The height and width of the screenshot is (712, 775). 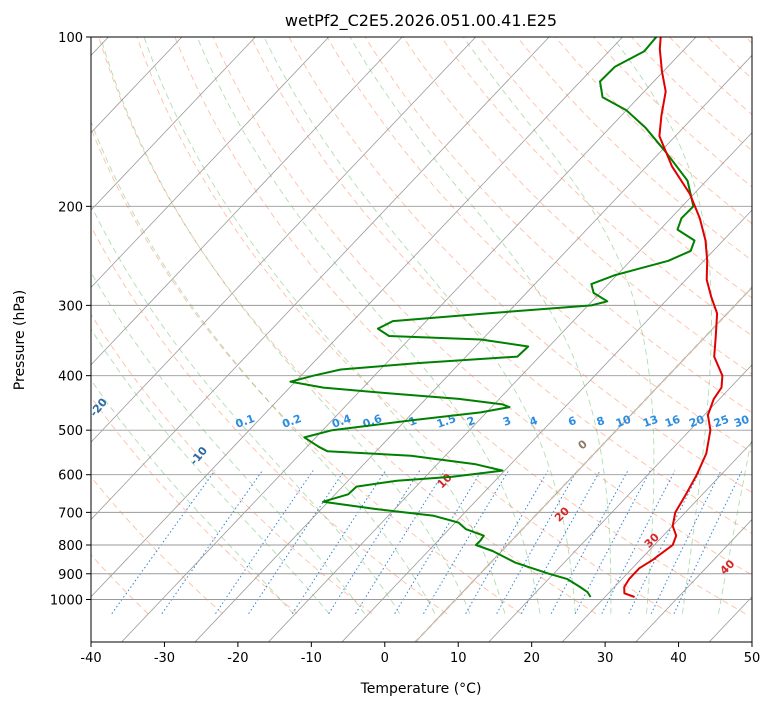 What do you see at coordinates (90, 658) in the screenshot?
I see `x-tick-label: -40` at bounding box center [90, 658].